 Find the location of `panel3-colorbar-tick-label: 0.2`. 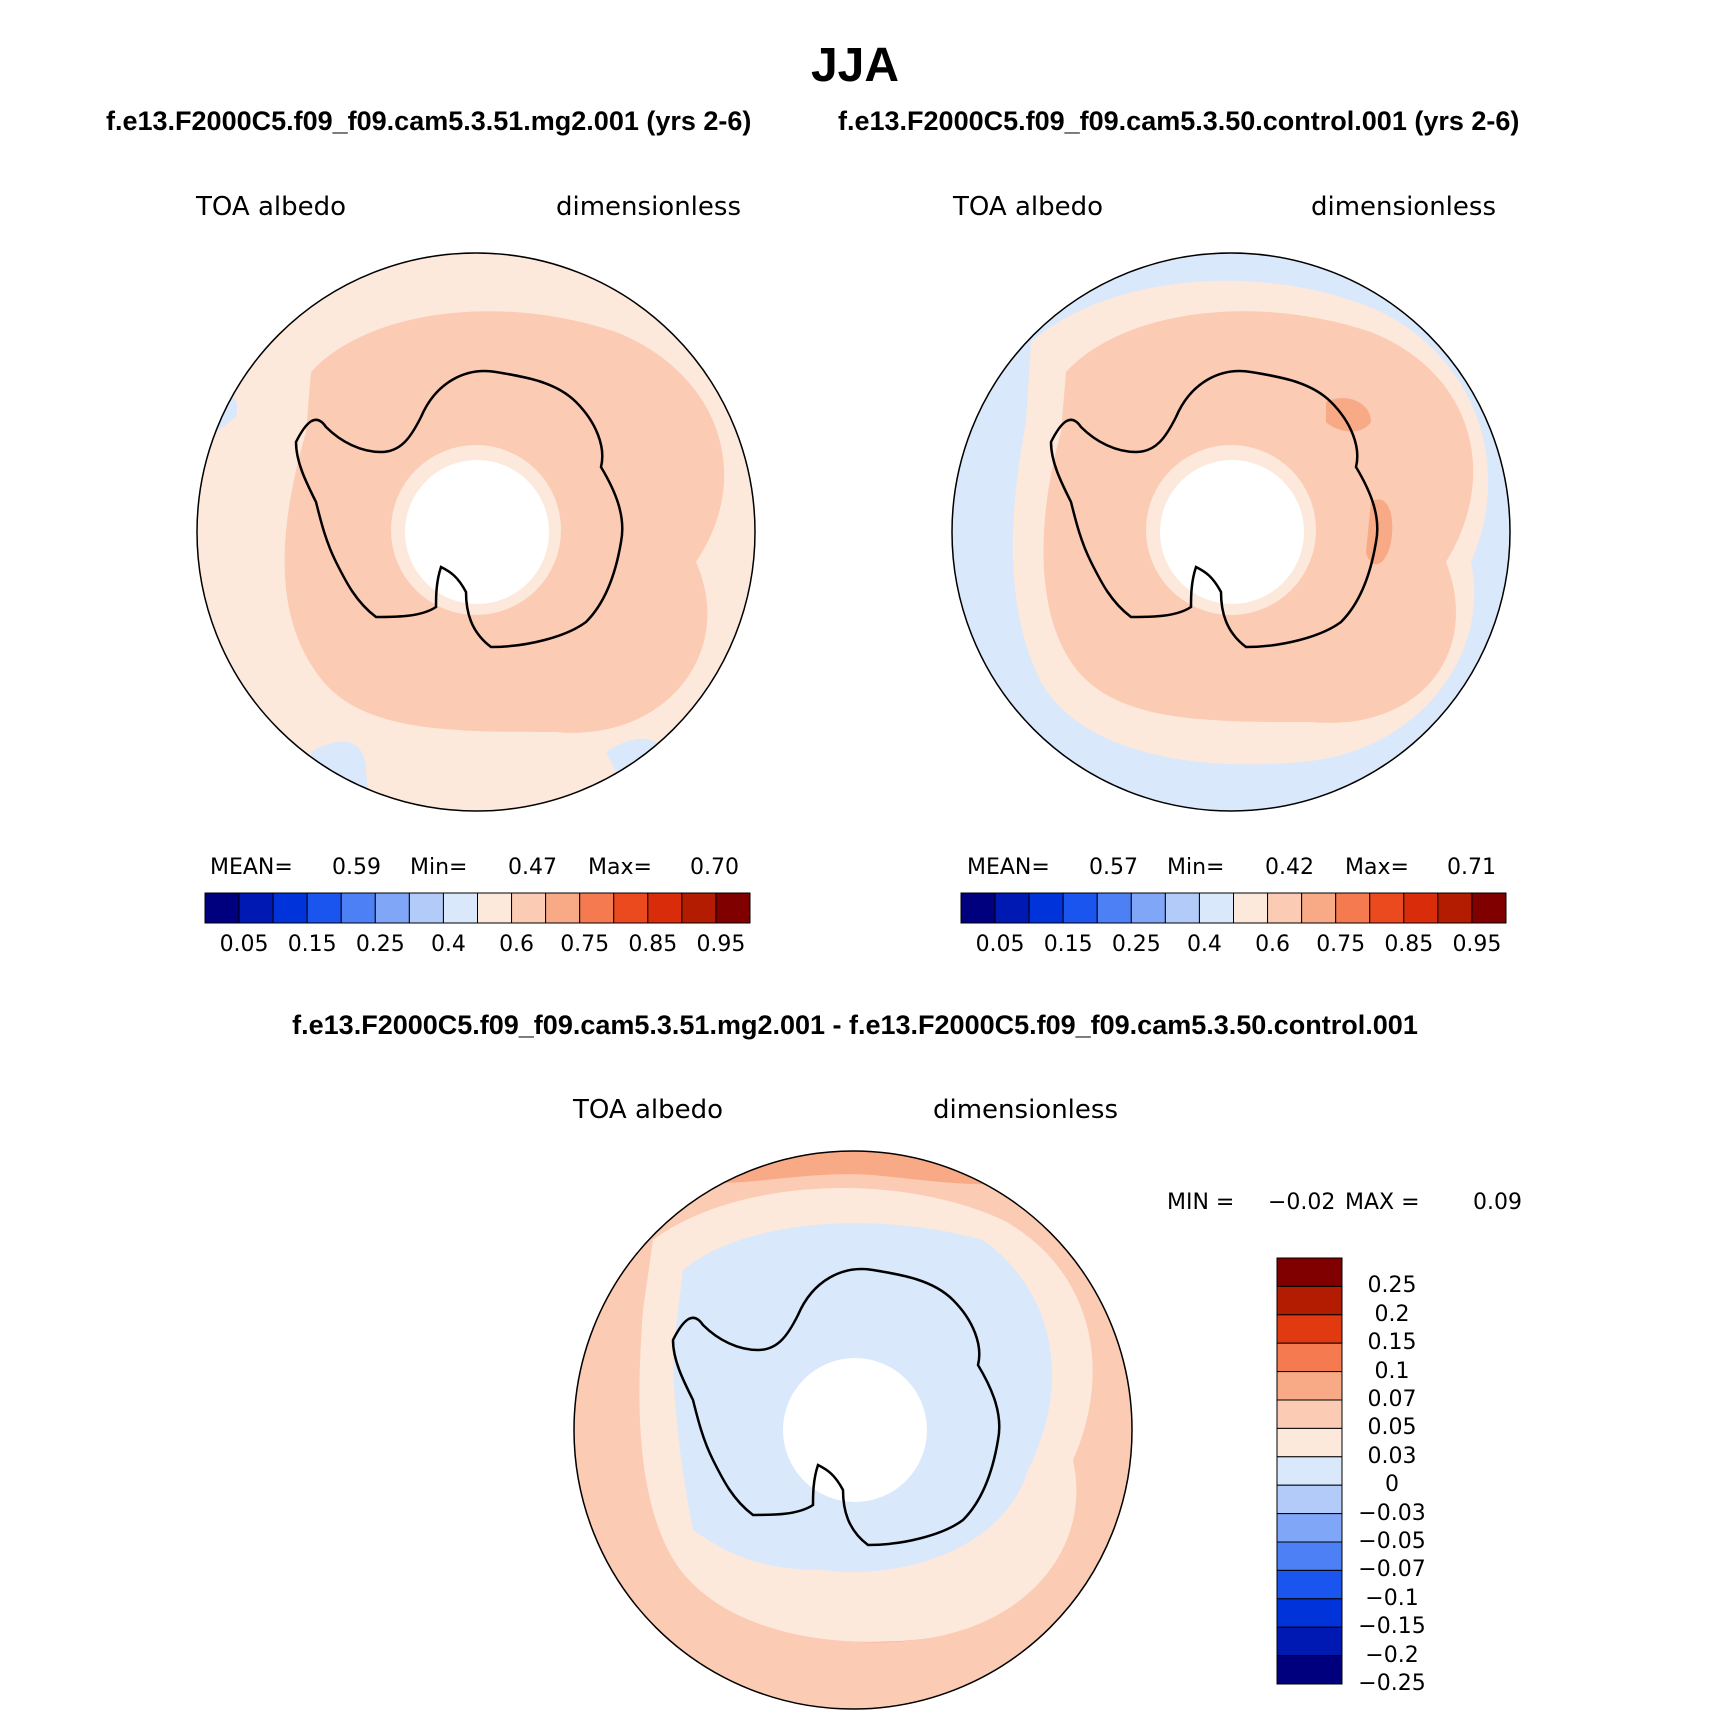

panel3-colorbar-tick-label: 0.2 is located at coordinates (1392, 1314).